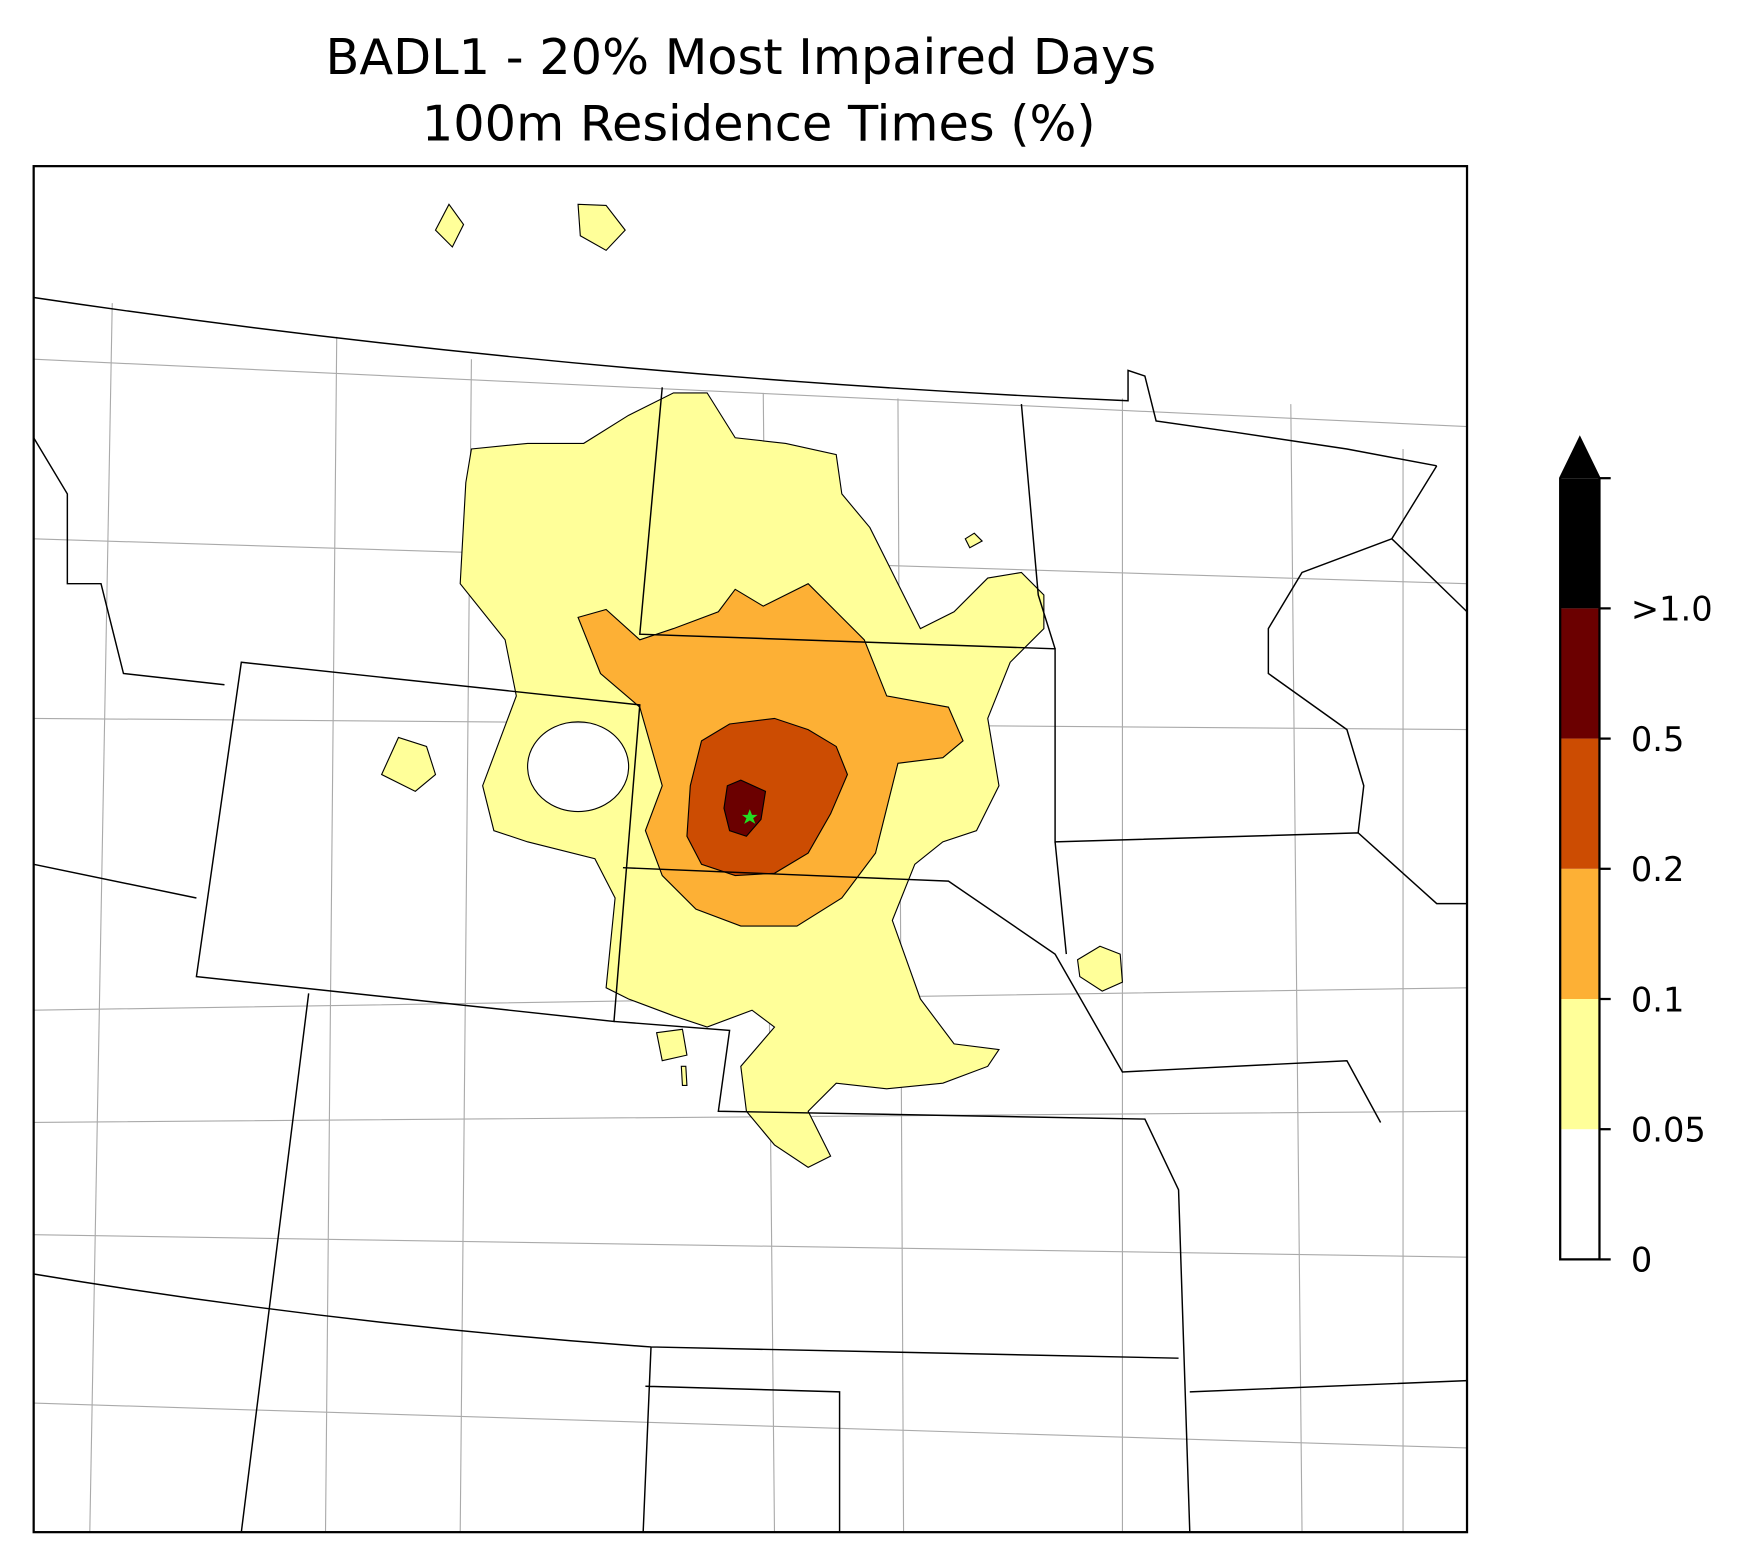  Describe the element at coordinates (759, 123) in the screenshot. I see `map-subtitle: 100m Residence Times (%)` at that location.